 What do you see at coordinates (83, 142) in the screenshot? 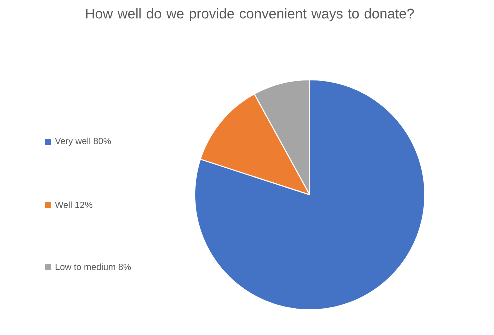
I see `legend-label: Very well 80%` at bounding box center [83, 142].